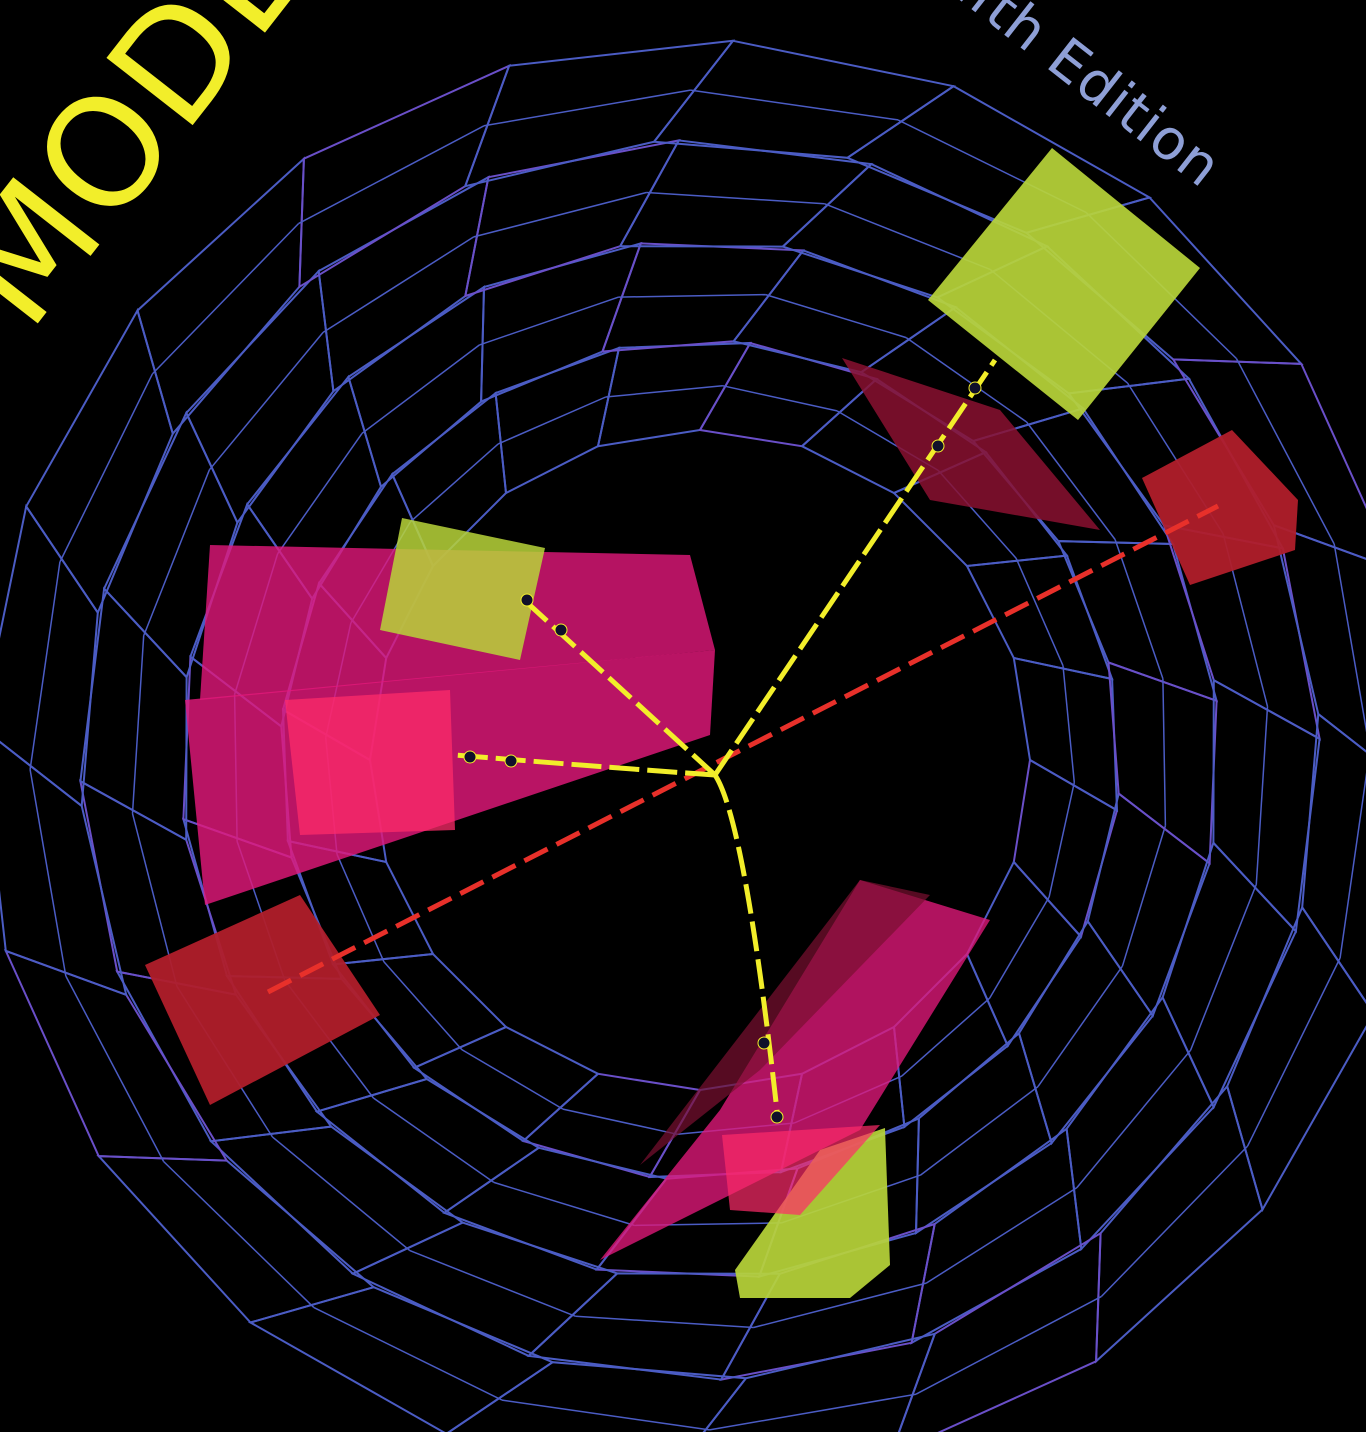 This screenshot has height=1432, width=1366. Describe the element at coordinates (855, 567) in the screenshot. I see `yellow-track-top-right` at that location.